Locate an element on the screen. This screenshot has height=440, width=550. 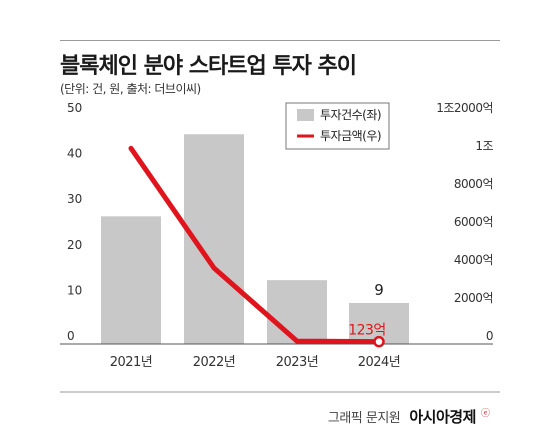
right-axis-tick: 4000억 is located at coordinates (473, 260).